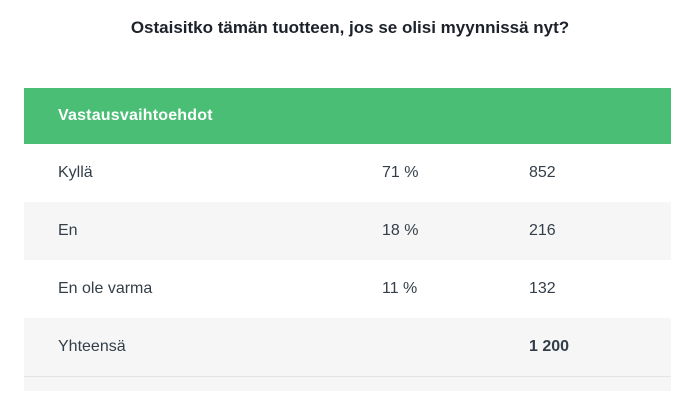 This screenshot has width=700, height=400. I want to click on table-row: Kyllä 71 % 852, so click(347, 173).